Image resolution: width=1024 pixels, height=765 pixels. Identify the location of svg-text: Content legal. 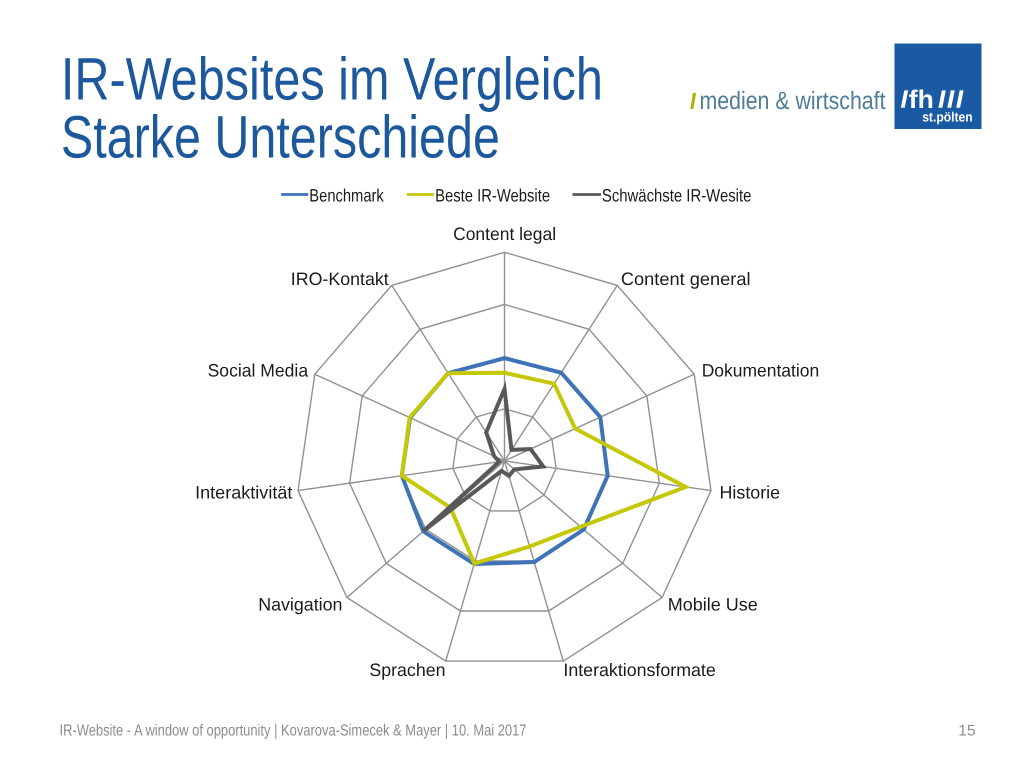
(504, 234).